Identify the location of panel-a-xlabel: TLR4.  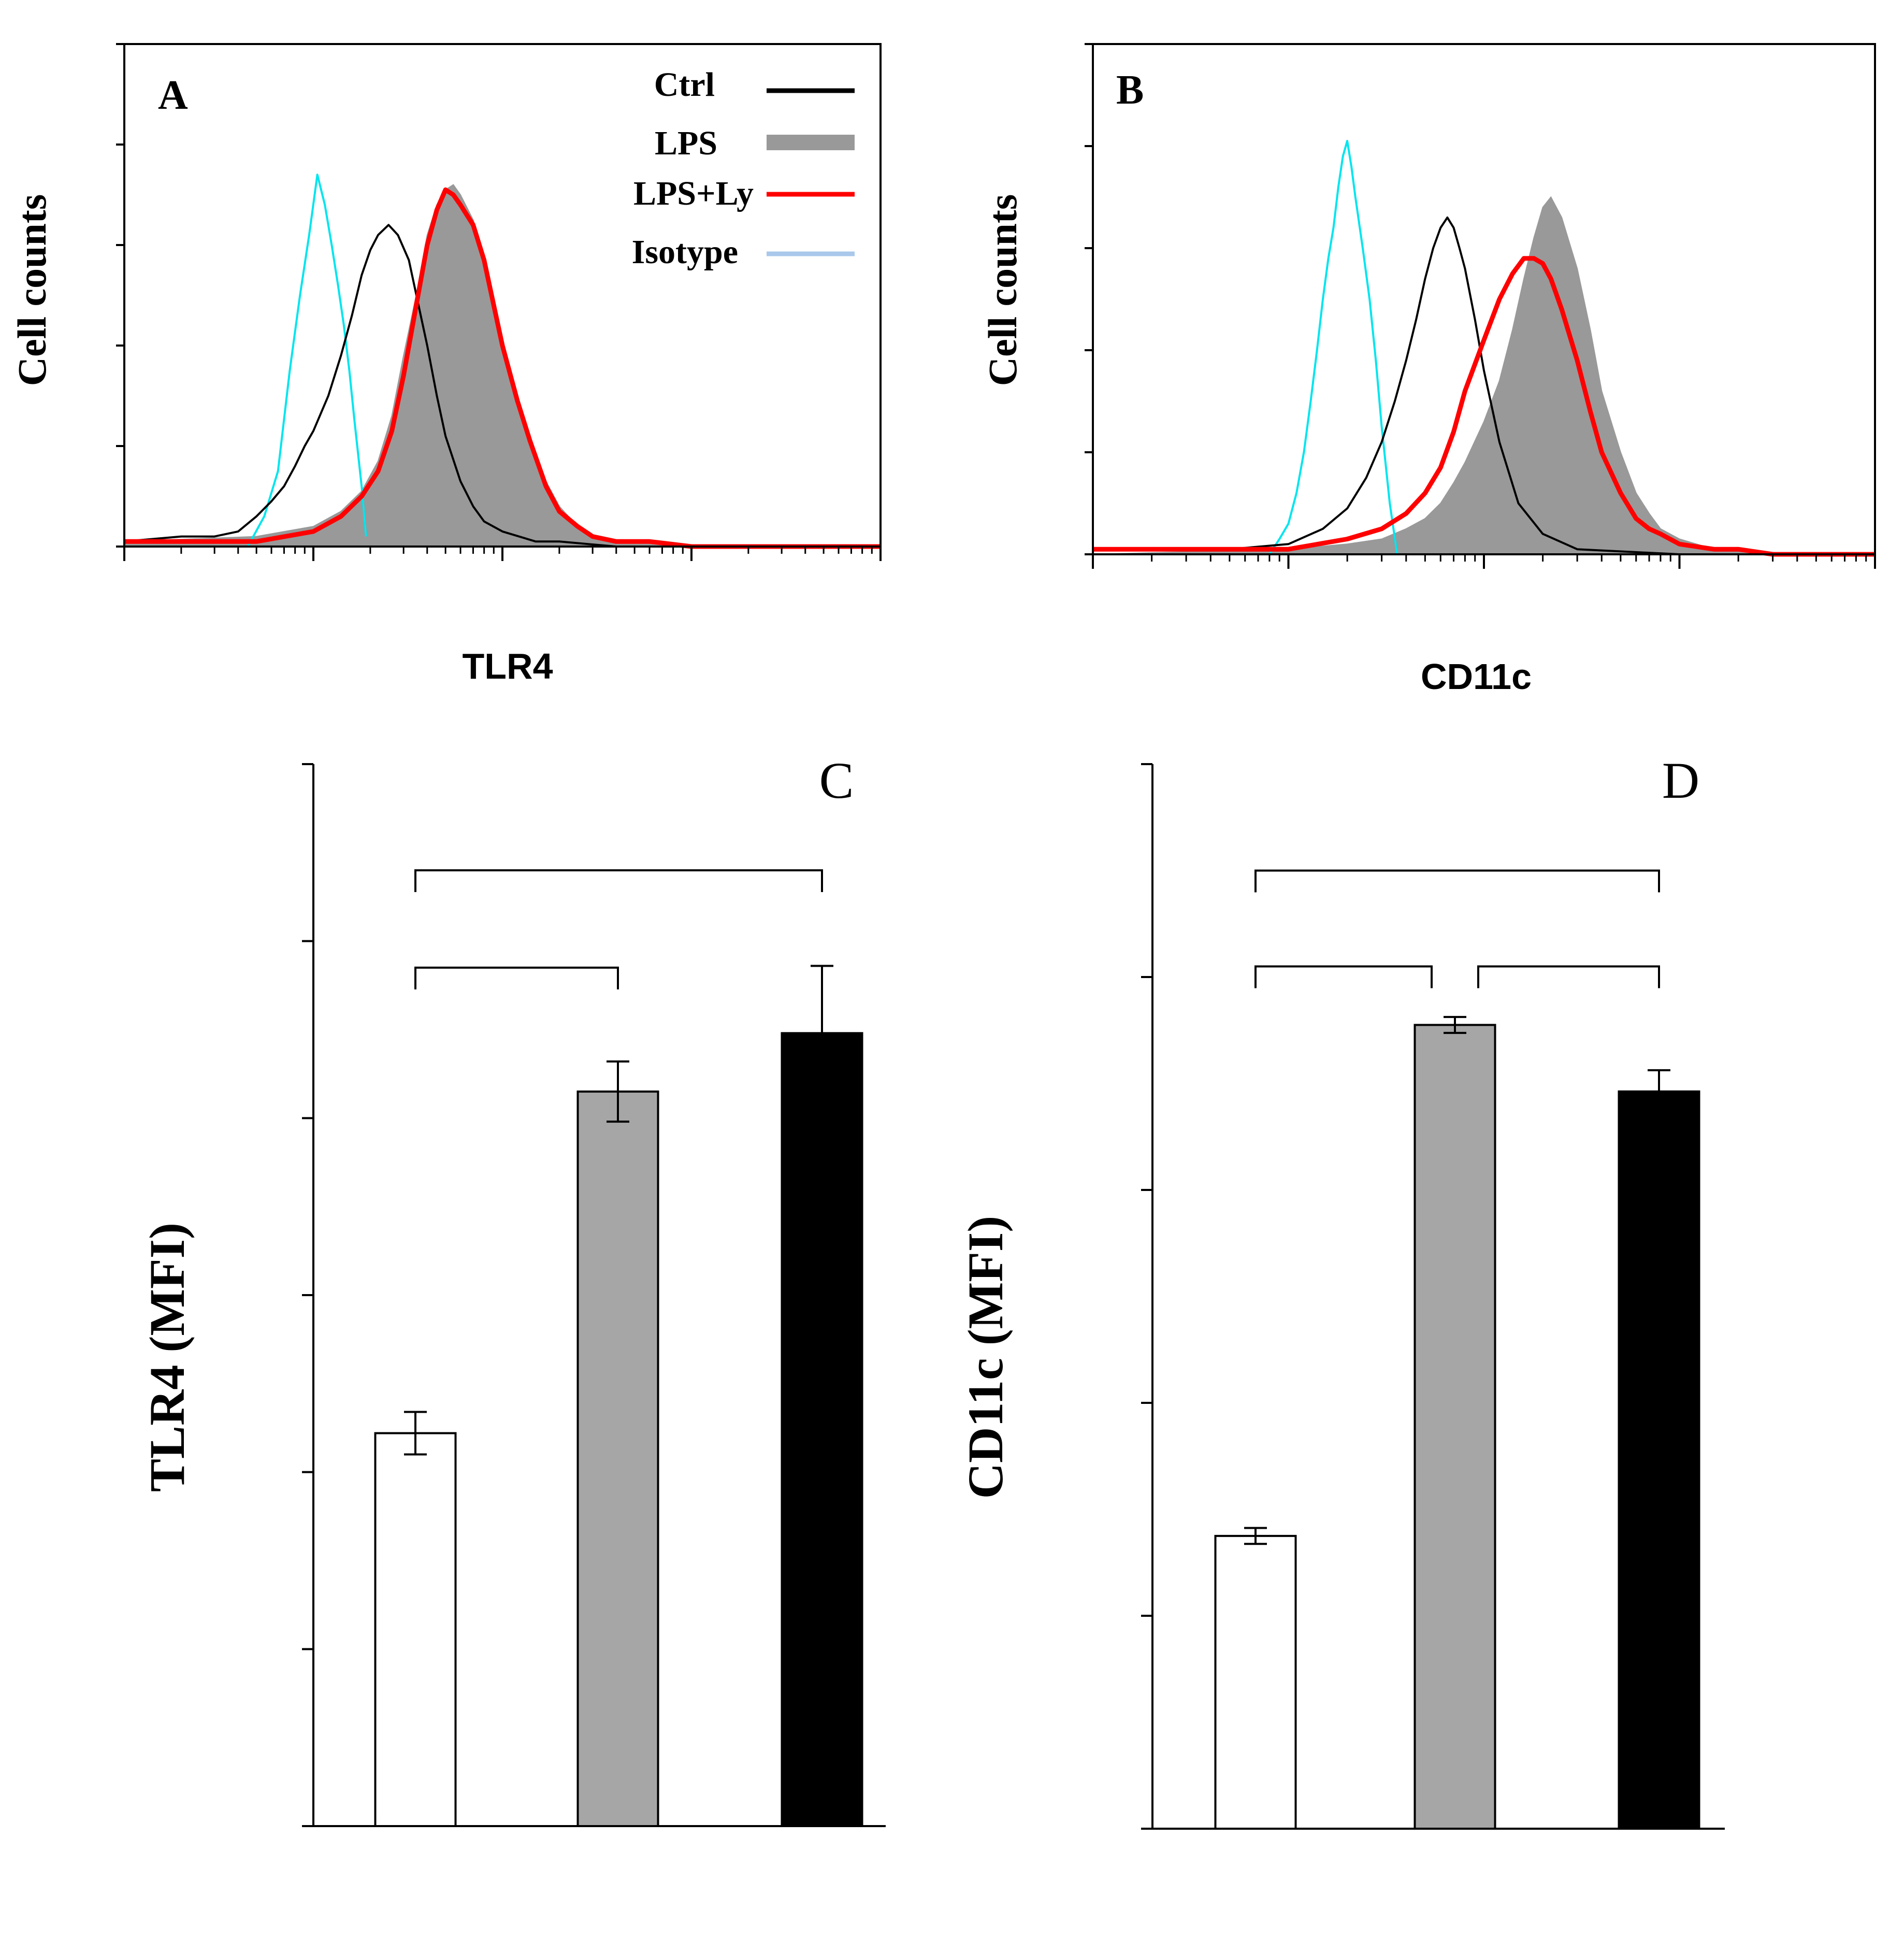
(508, 666).